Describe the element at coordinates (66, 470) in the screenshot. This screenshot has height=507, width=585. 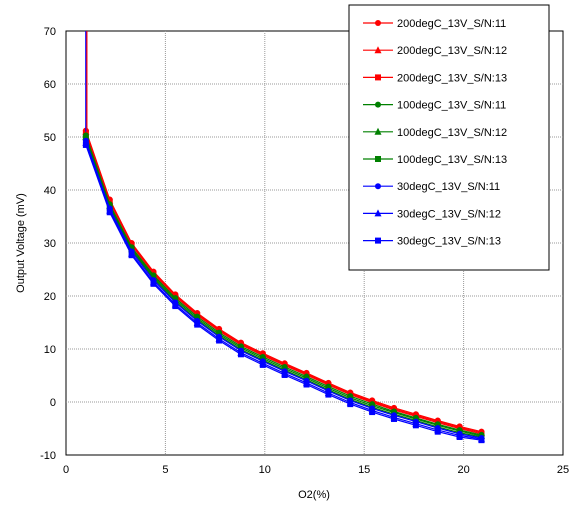
I see `x-tick-label: 0` at that location.